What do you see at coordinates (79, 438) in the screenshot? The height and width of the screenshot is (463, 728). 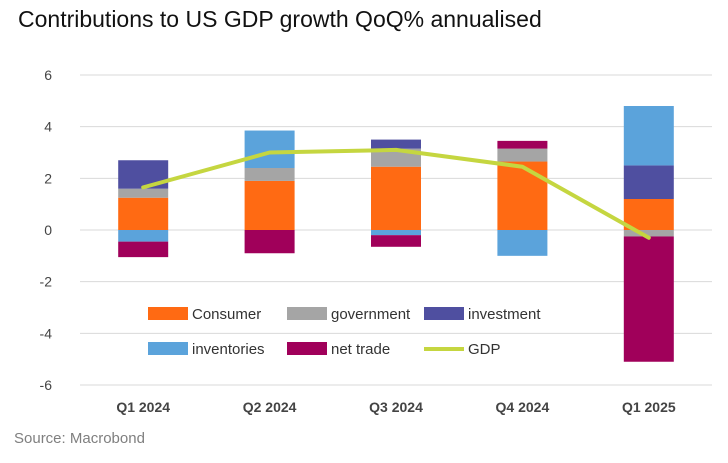 I see `source-note: Source: Macrobond` at bounding box center [79, 438].